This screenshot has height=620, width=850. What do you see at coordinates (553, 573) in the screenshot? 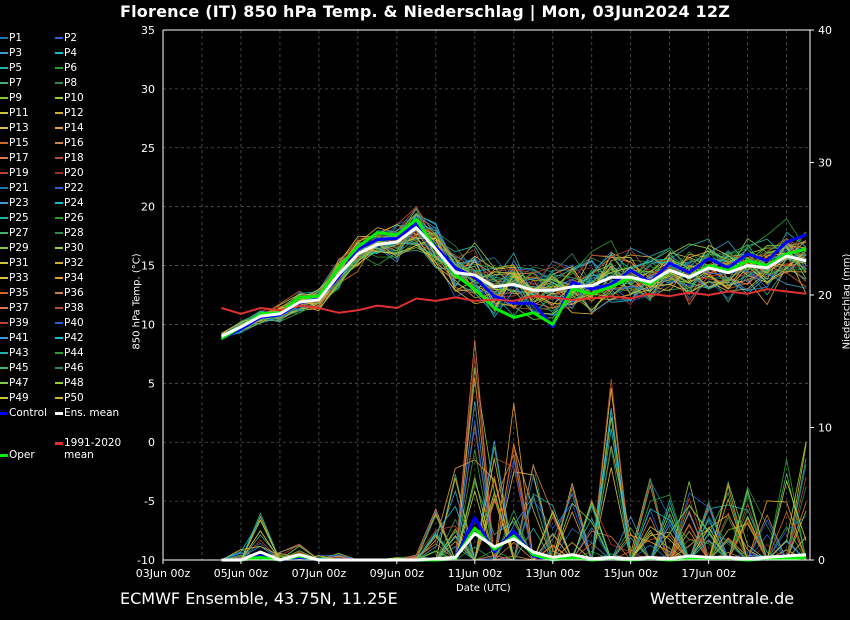
I see `x-tick-label: 13Jun 00z` at bounding box center [553, 573].